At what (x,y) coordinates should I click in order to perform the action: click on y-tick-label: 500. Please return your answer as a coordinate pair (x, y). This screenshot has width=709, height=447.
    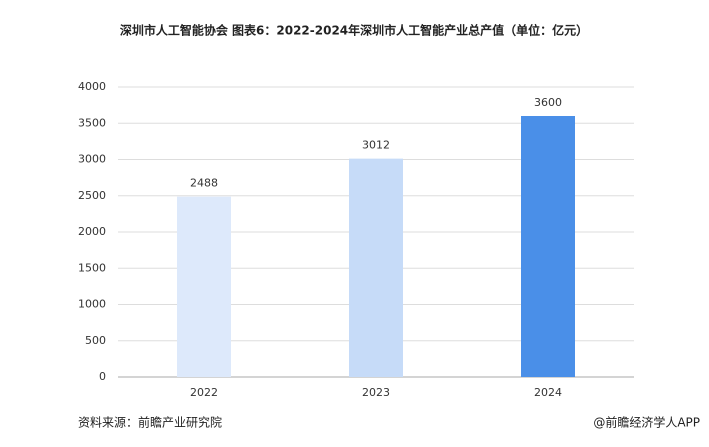
    Looking at the image, I should click on (95, 340).